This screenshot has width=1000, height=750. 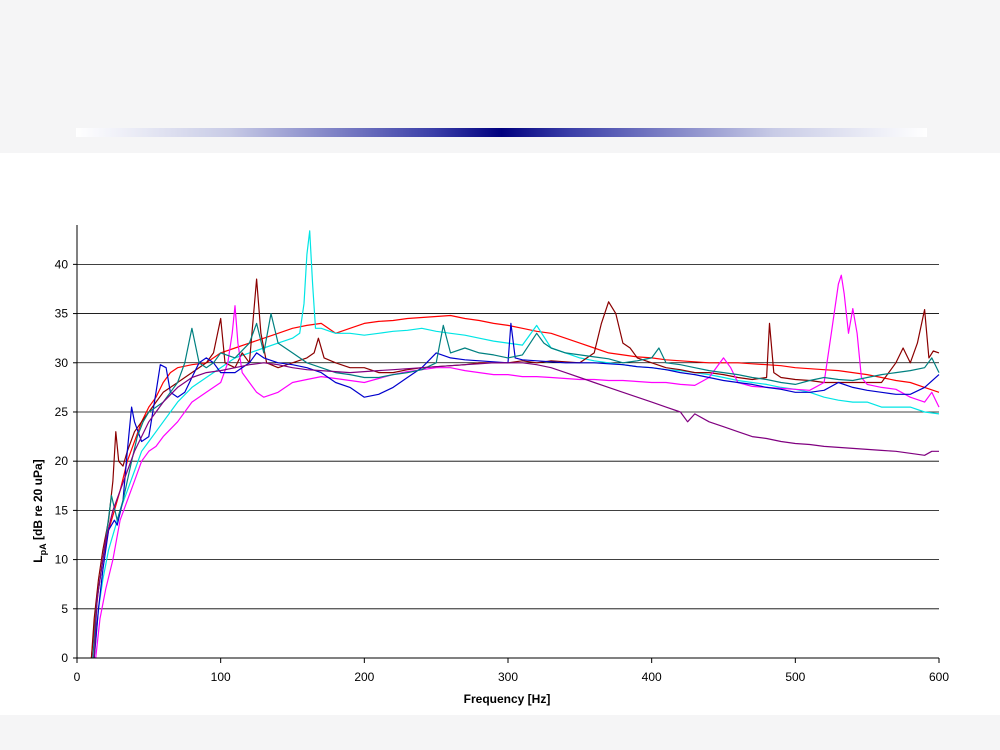 What do you see at coordinates (38, 501) in the screenshot?
I see `y-axis-title-rest: [dB re 20 uPa]` at bounding box center [38, 501].